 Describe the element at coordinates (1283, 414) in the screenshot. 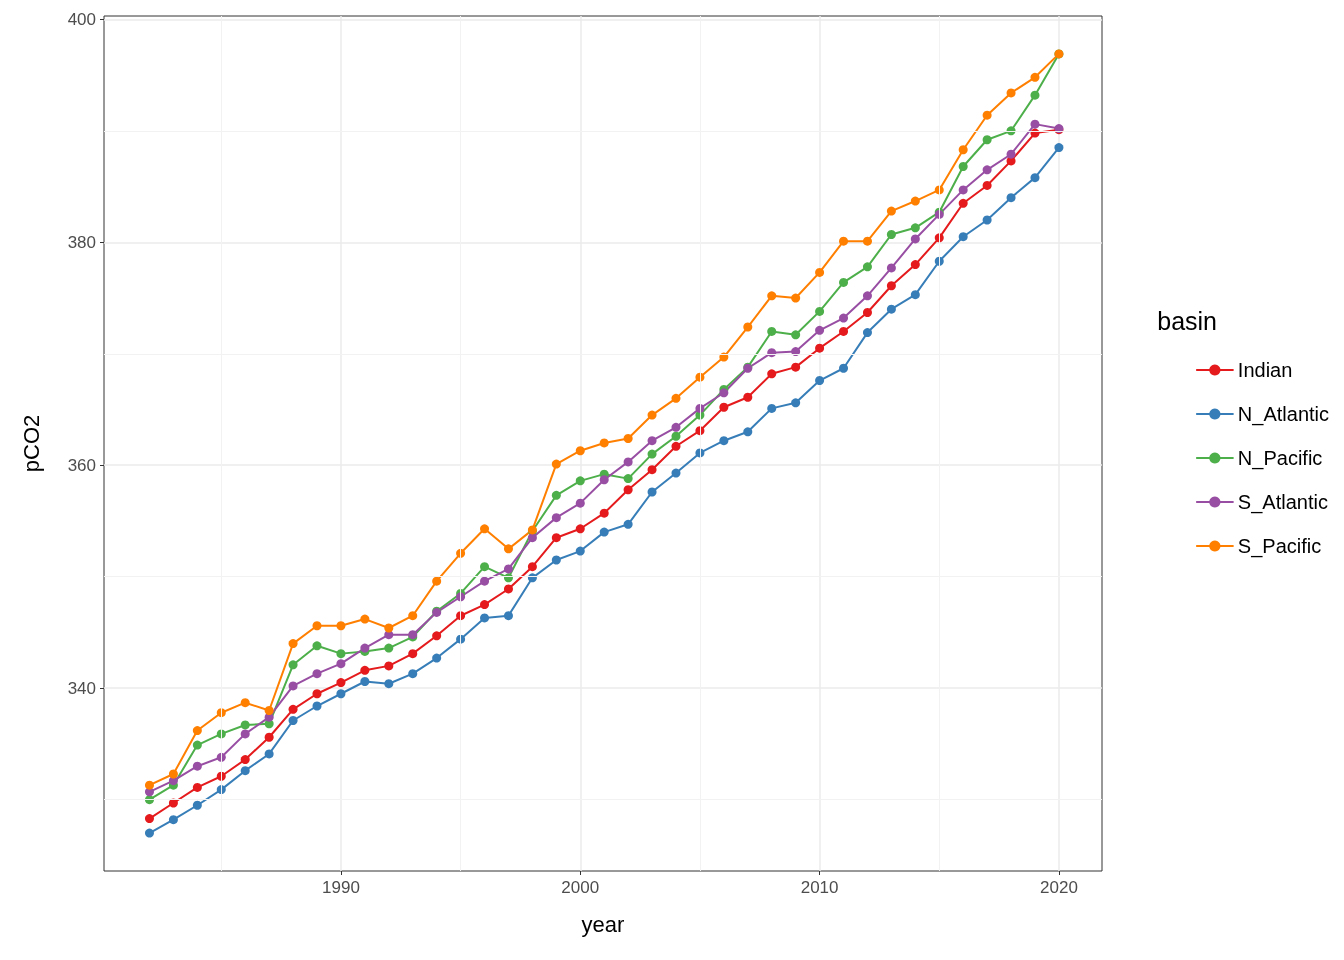

I see `legend-label: N_Atlantic` at that location.